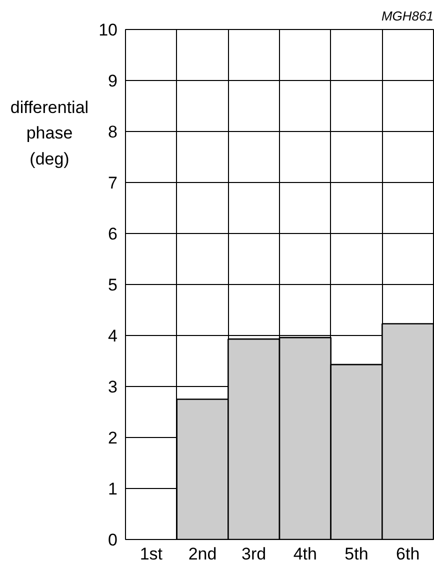  What do you see at coordinates (108, 30) in the screenshot?
I see `y-tick-label: 10` at bounding box center [108, 30].